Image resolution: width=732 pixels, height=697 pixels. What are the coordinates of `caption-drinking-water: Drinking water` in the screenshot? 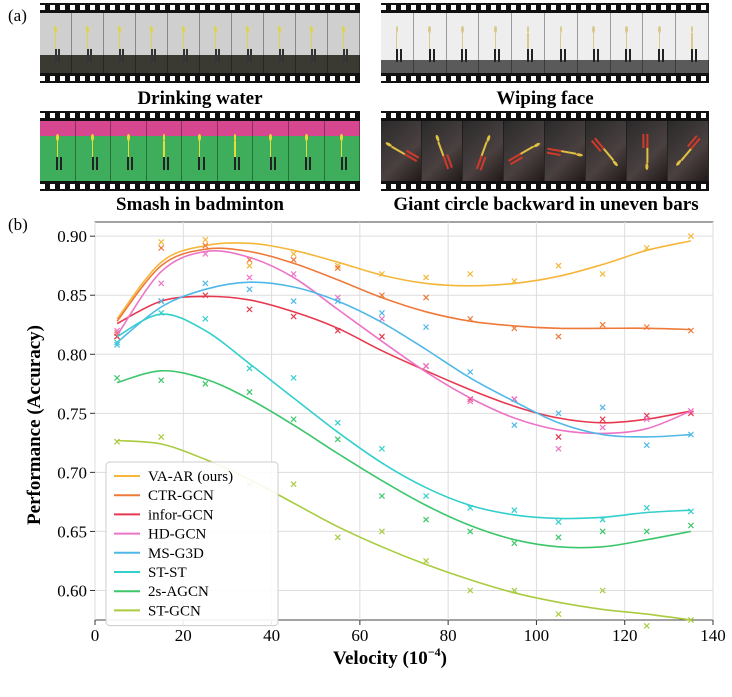 It's located at (200, 98).